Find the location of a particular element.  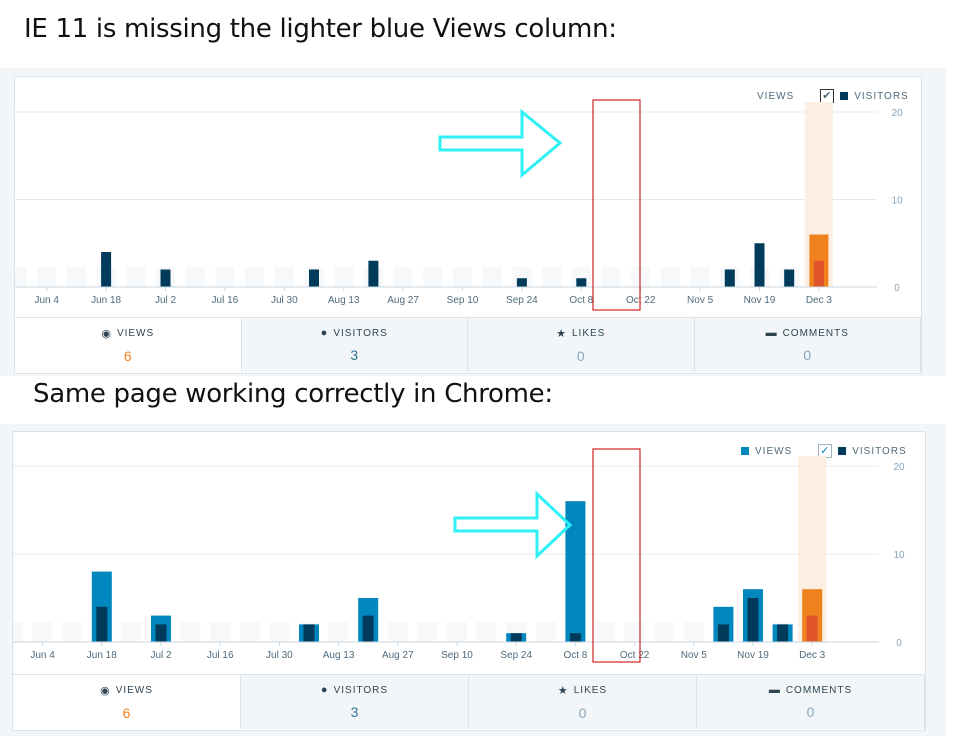

ie-tab-label-text: LIKES is located at coordinates (589, 333).